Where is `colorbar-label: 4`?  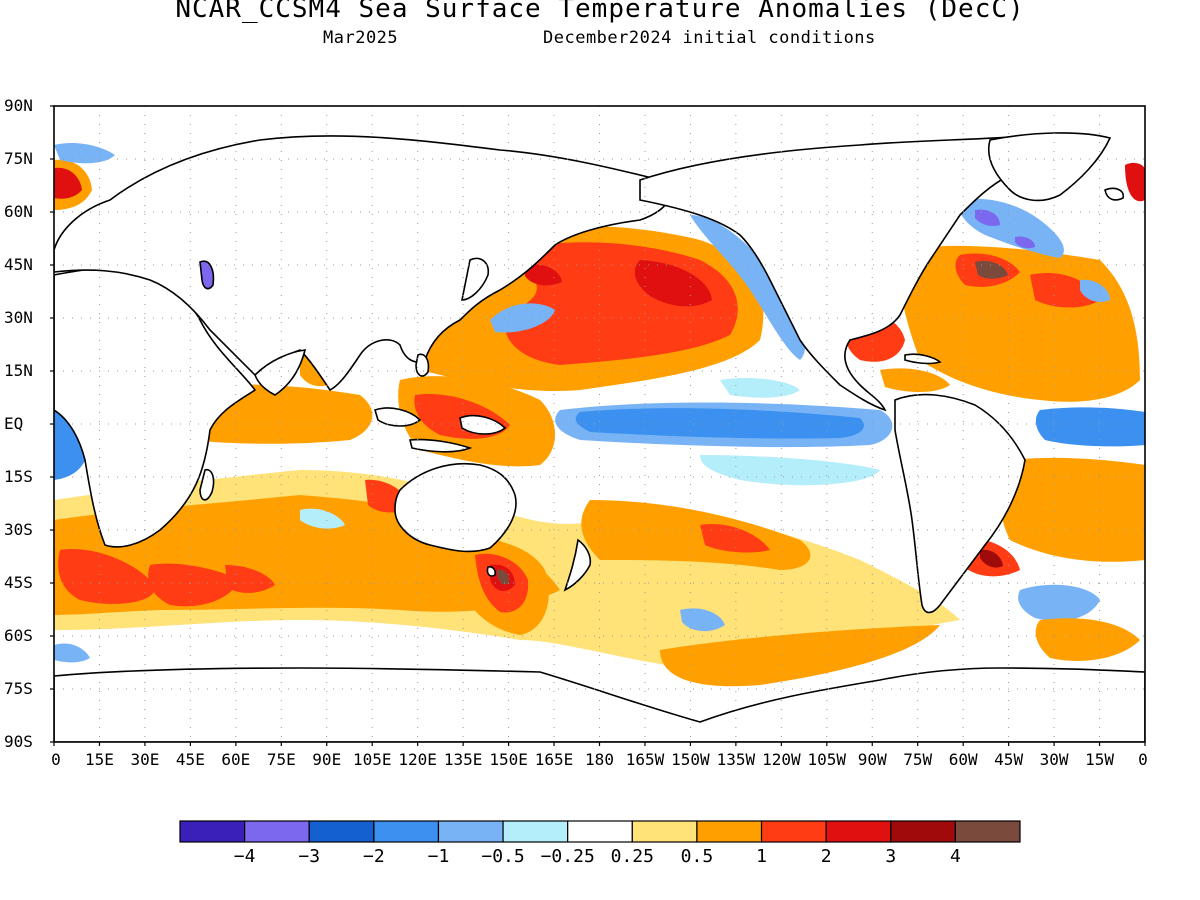
colorbar-label: 4 is located at coordinates (955, 856).